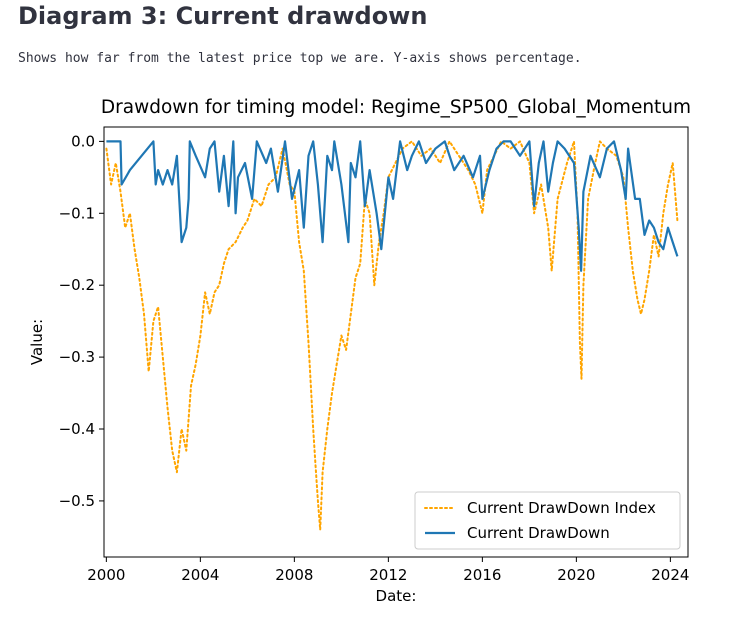  I want to click on y-tick-label: 0.0, so click(83, 141).